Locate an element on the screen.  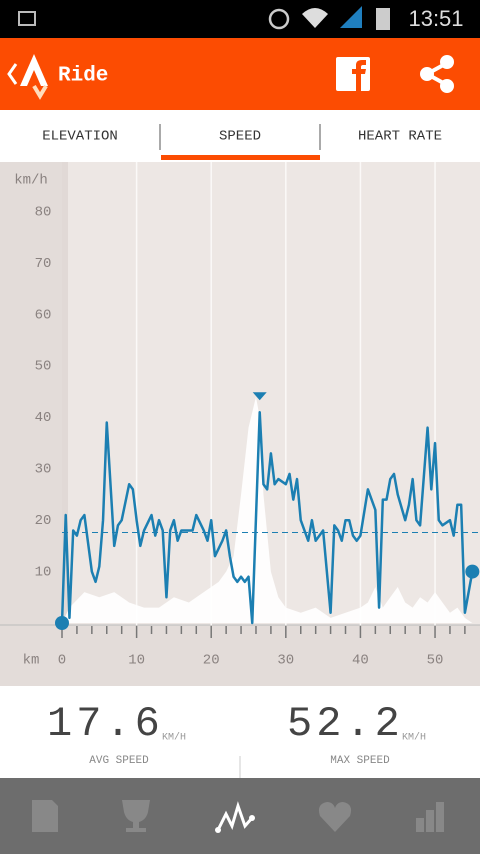
y-tick-label: 40 is located at coordinates (43, 418).